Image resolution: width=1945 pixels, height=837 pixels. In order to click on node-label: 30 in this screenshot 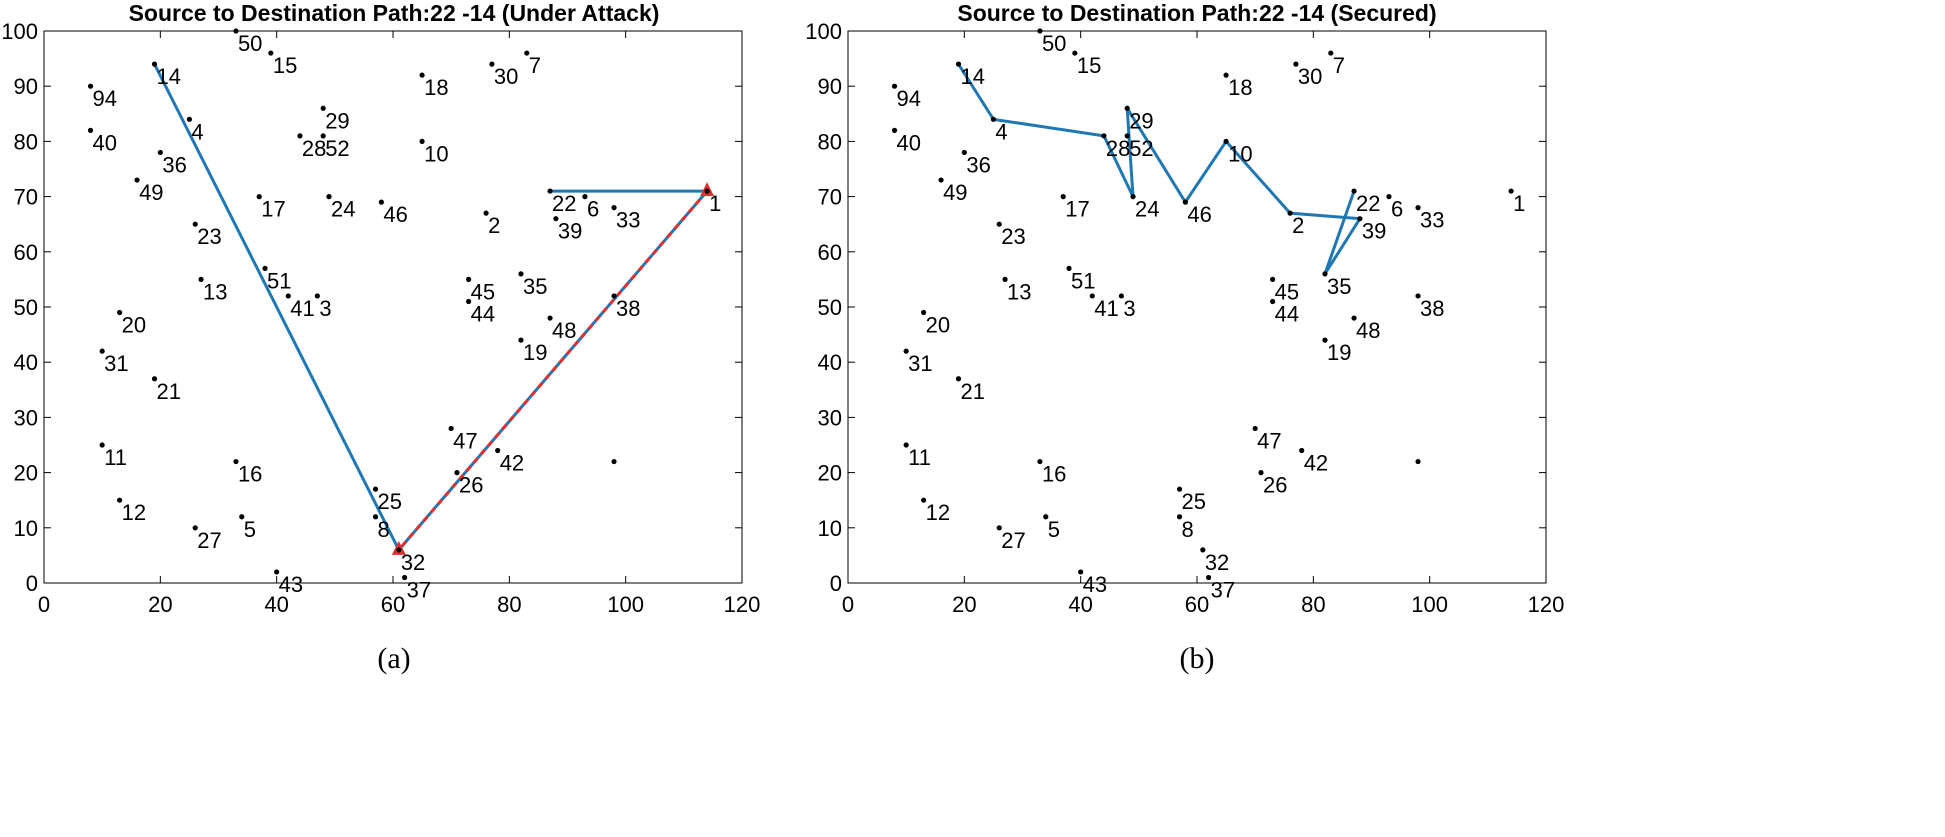, I will do `click(1310, 76)`.